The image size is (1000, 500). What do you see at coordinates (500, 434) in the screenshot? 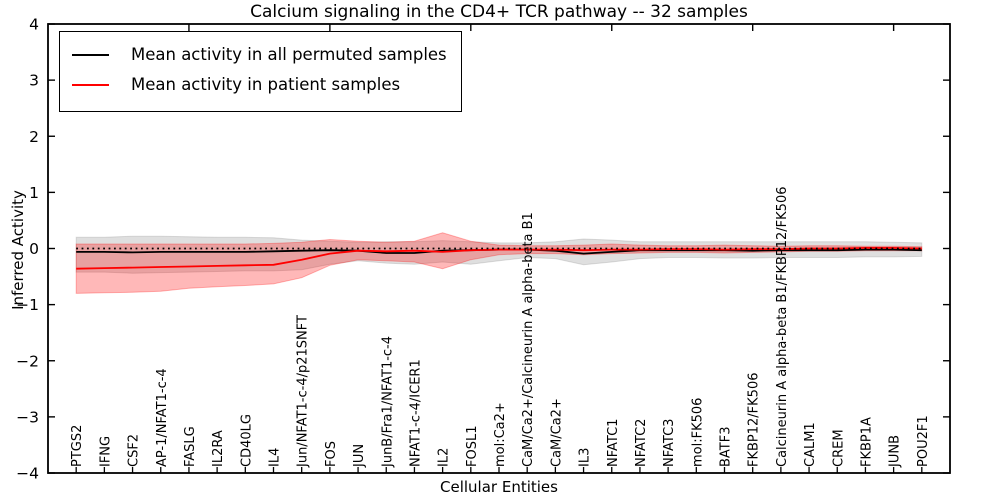
I see `category-label: mol:Ca2+` at bounding box center [500, 434].